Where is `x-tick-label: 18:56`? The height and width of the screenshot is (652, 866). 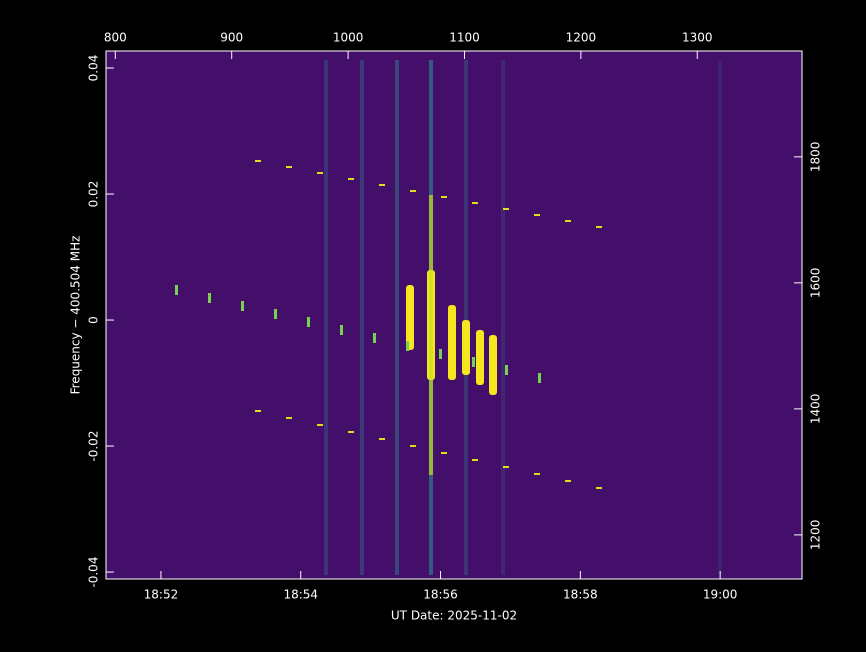
x-tick-label: 18:56 is located at coordinates (440, 595).